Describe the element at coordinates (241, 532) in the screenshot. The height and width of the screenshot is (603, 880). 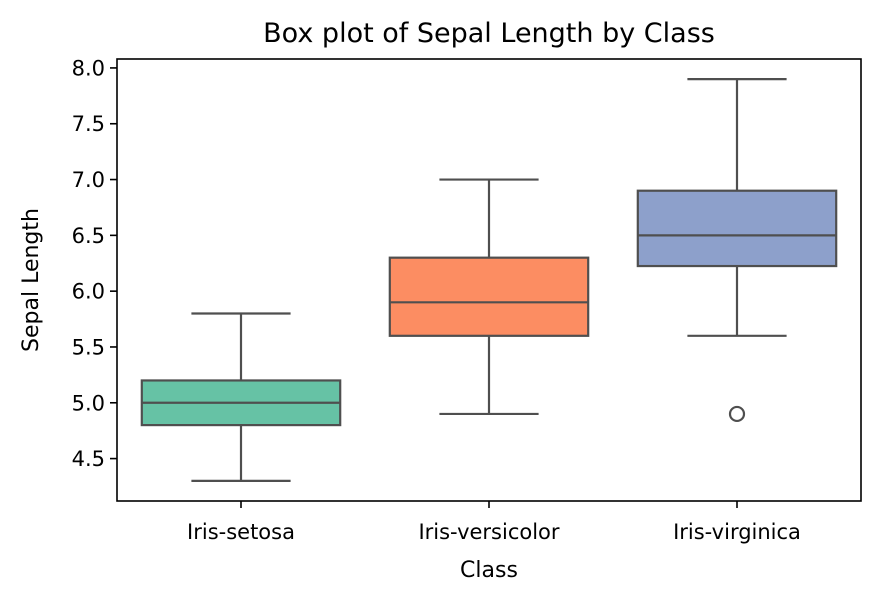
I see `x-tick-label: Iris-setosa` at that location.